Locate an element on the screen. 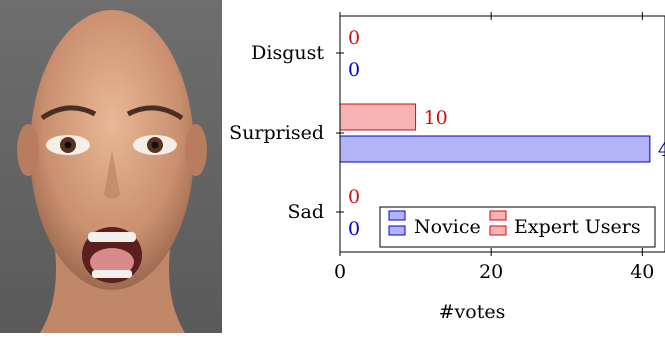 The image size is (665, 338). lower-teeth is located at coordinates (112, 274).